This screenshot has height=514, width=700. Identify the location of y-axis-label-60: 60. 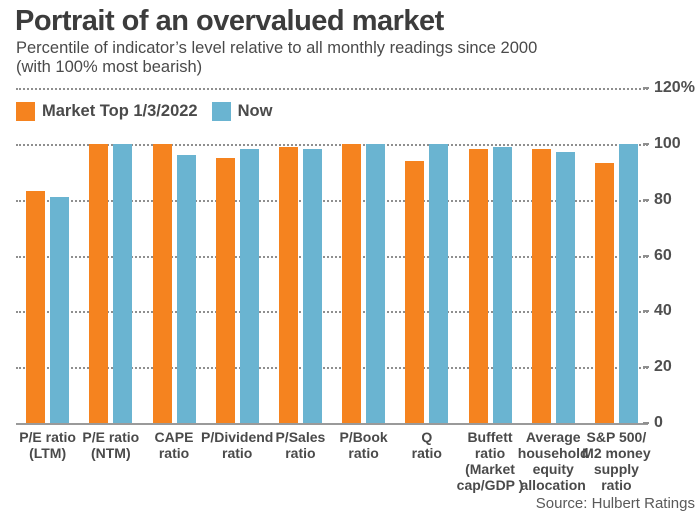
(663, 255).